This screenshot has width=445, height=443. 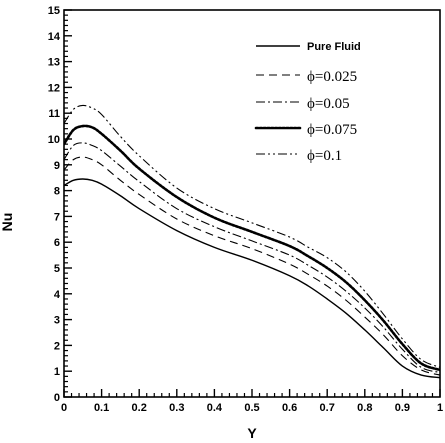 What do you see at coordinates (328, 104) in the screenshot?
I see `legend-label-3: ϕ=0.05` at bounding box center [328, 104].